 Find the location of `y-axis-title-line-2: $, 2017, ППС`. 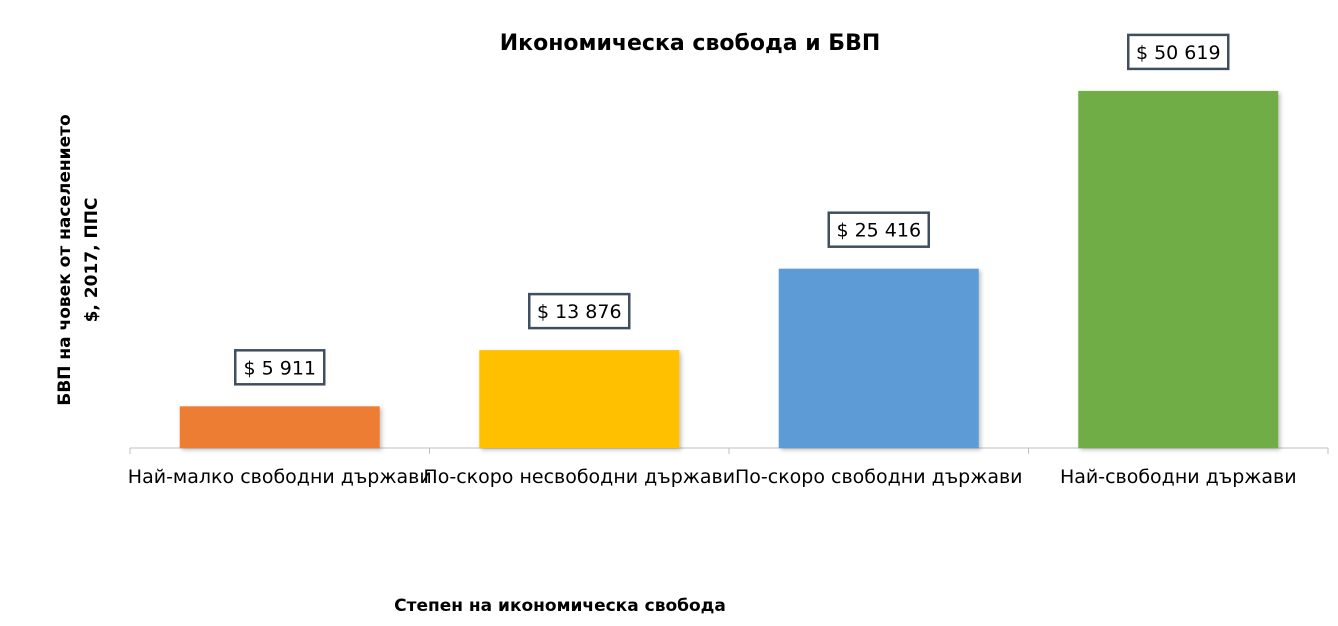

y-axis-title-line-2: $, 2017, ППС is located at coordinates (92, 260).